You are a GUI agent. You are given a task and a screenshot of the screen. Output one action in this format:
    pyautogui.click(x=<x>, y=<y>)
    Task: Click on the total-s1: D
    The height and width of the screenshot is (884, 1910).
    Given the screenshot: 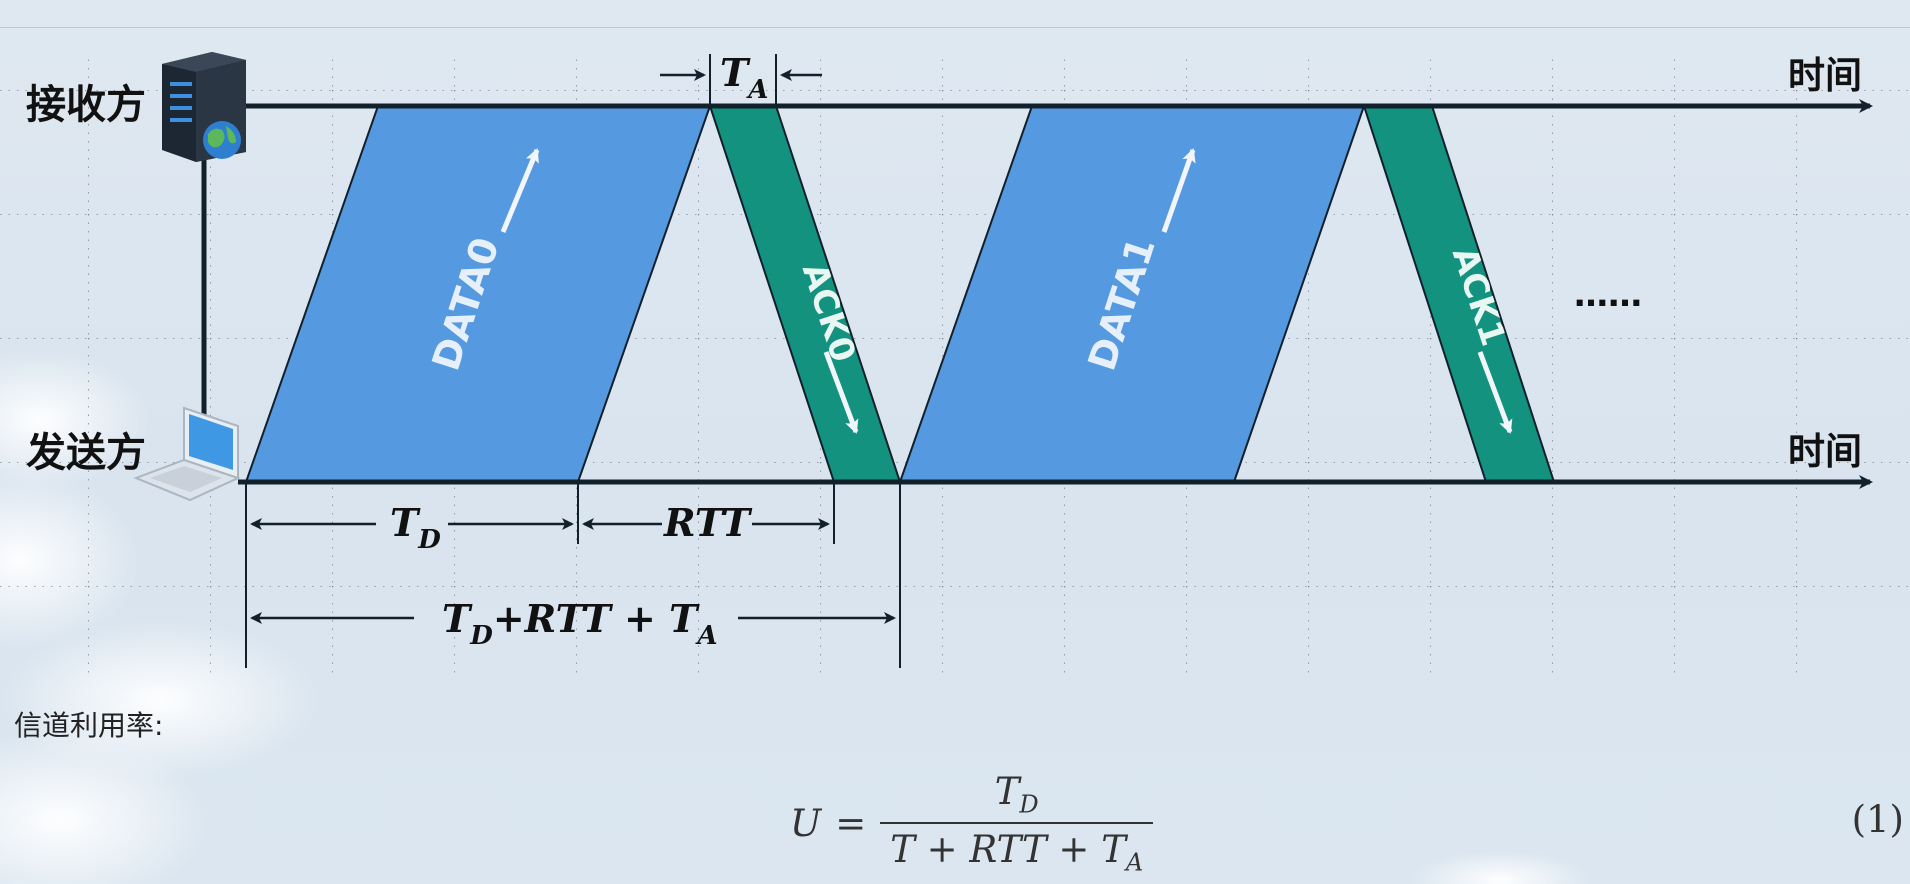 What is the action you would take?
    pyautogui.click(x=481, y=636)
    